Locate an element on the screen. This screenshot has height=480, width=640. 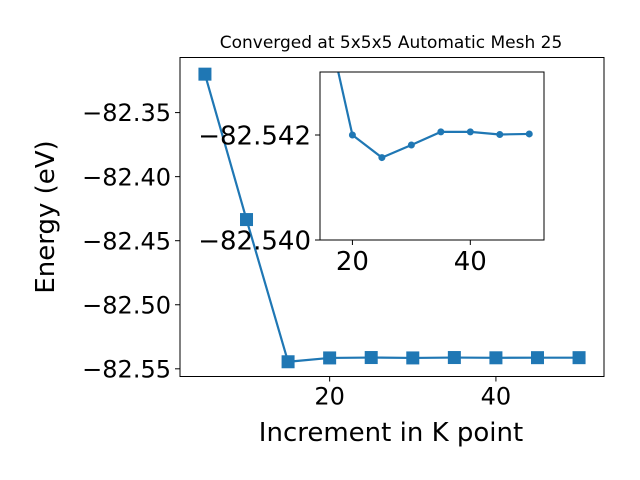
y-tick-label: −82.55 is located at coordinates (126, 369).